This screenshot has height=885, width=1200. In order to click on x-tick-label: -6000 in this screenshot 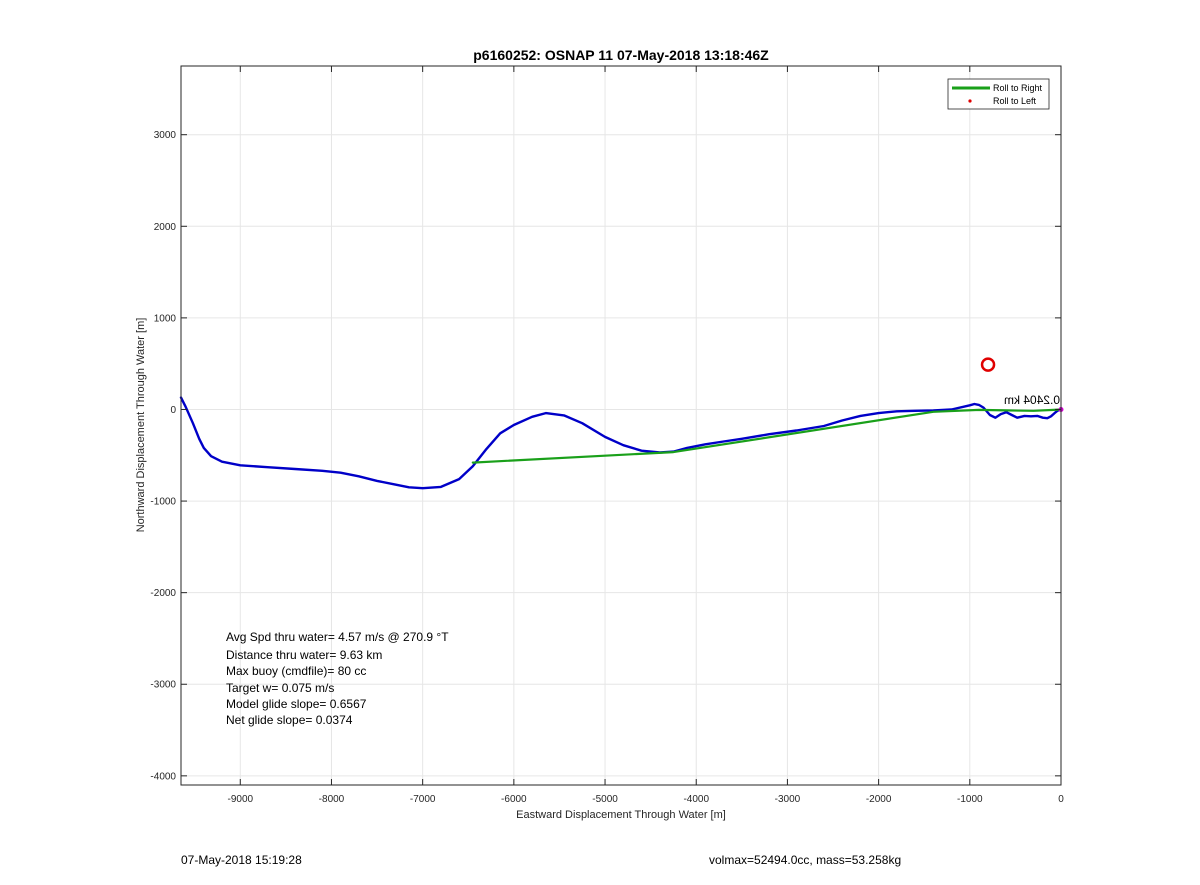, I will do `click(514, 799)`.